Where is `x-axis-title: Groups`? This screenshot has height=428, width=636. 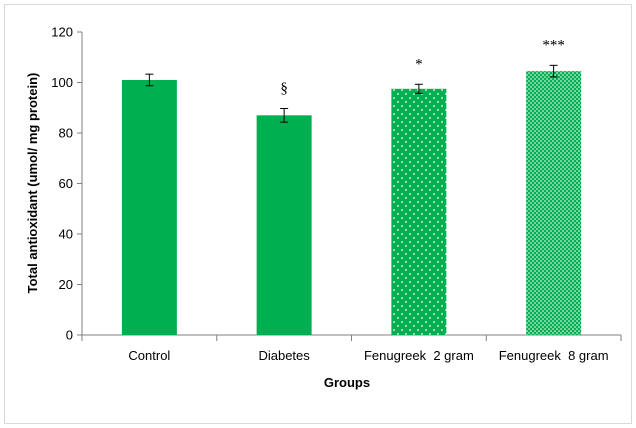
x-axis-title: Groups is located at coordinates (347, 382).